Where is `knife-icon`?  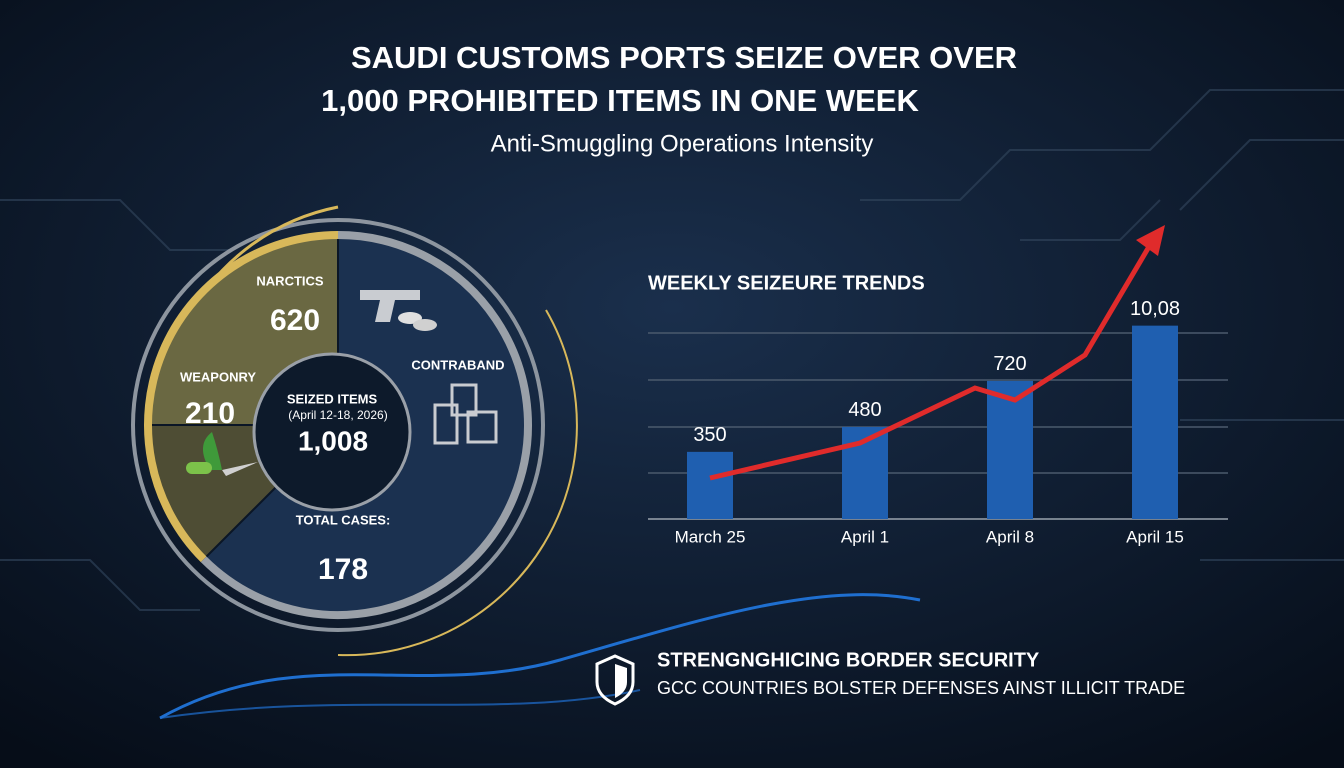
knife-icon is located at coordinates (240, 469).